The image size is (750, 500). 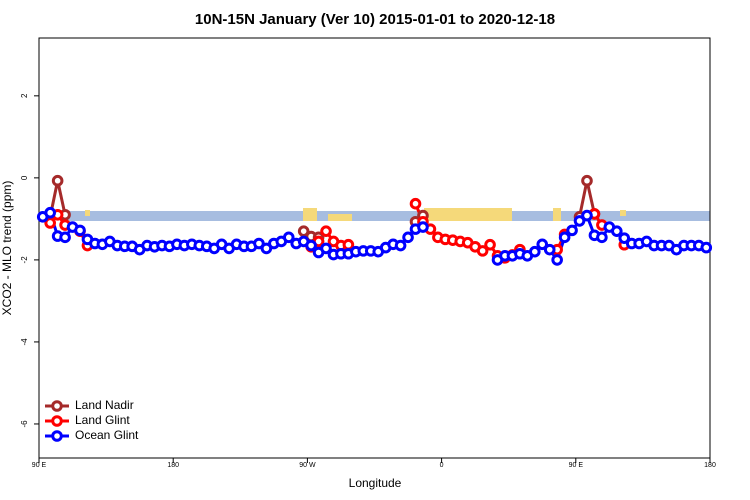 I want to click on x-tick-label: 90 W, so click(x=307, y=465).